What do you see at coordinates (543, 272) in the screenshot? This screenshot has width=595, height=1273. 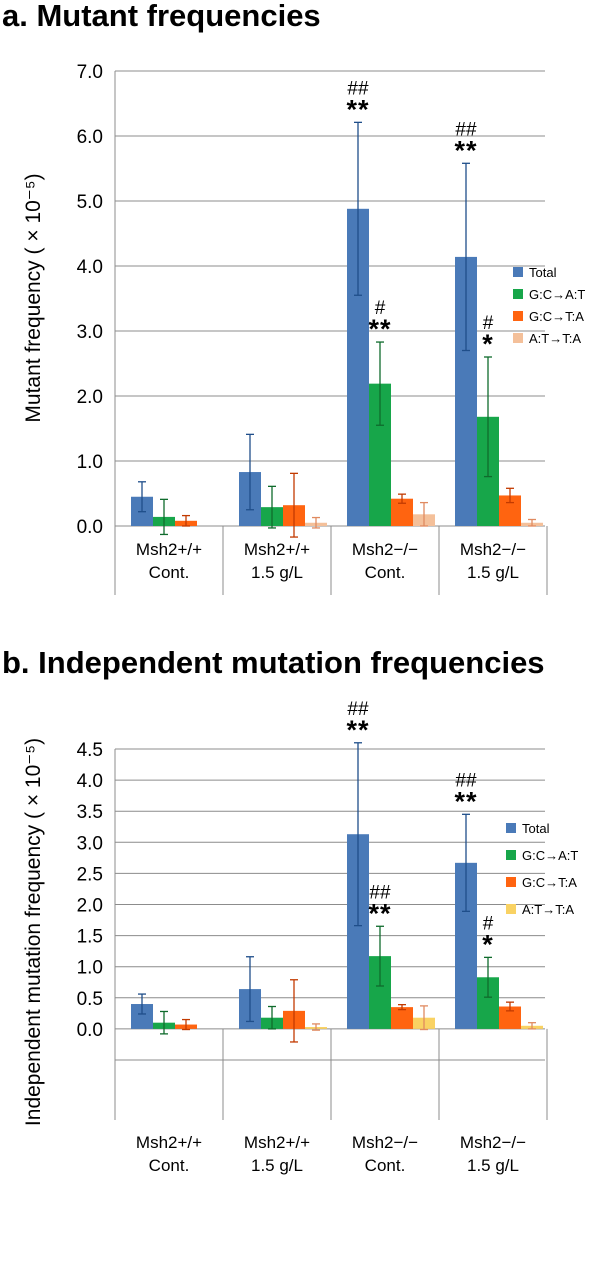 I see `a-legend-label: Total` at bounding box center [543, 272].